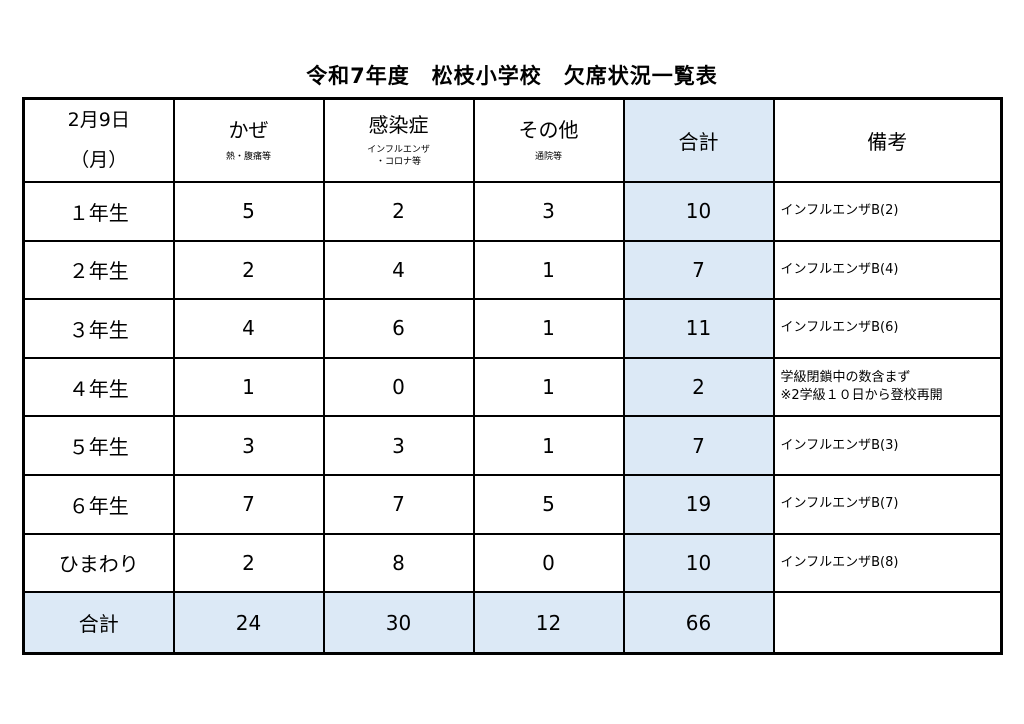  I want to click on header-infection-sub-line2: ・コロナ等, so click(398, 162).